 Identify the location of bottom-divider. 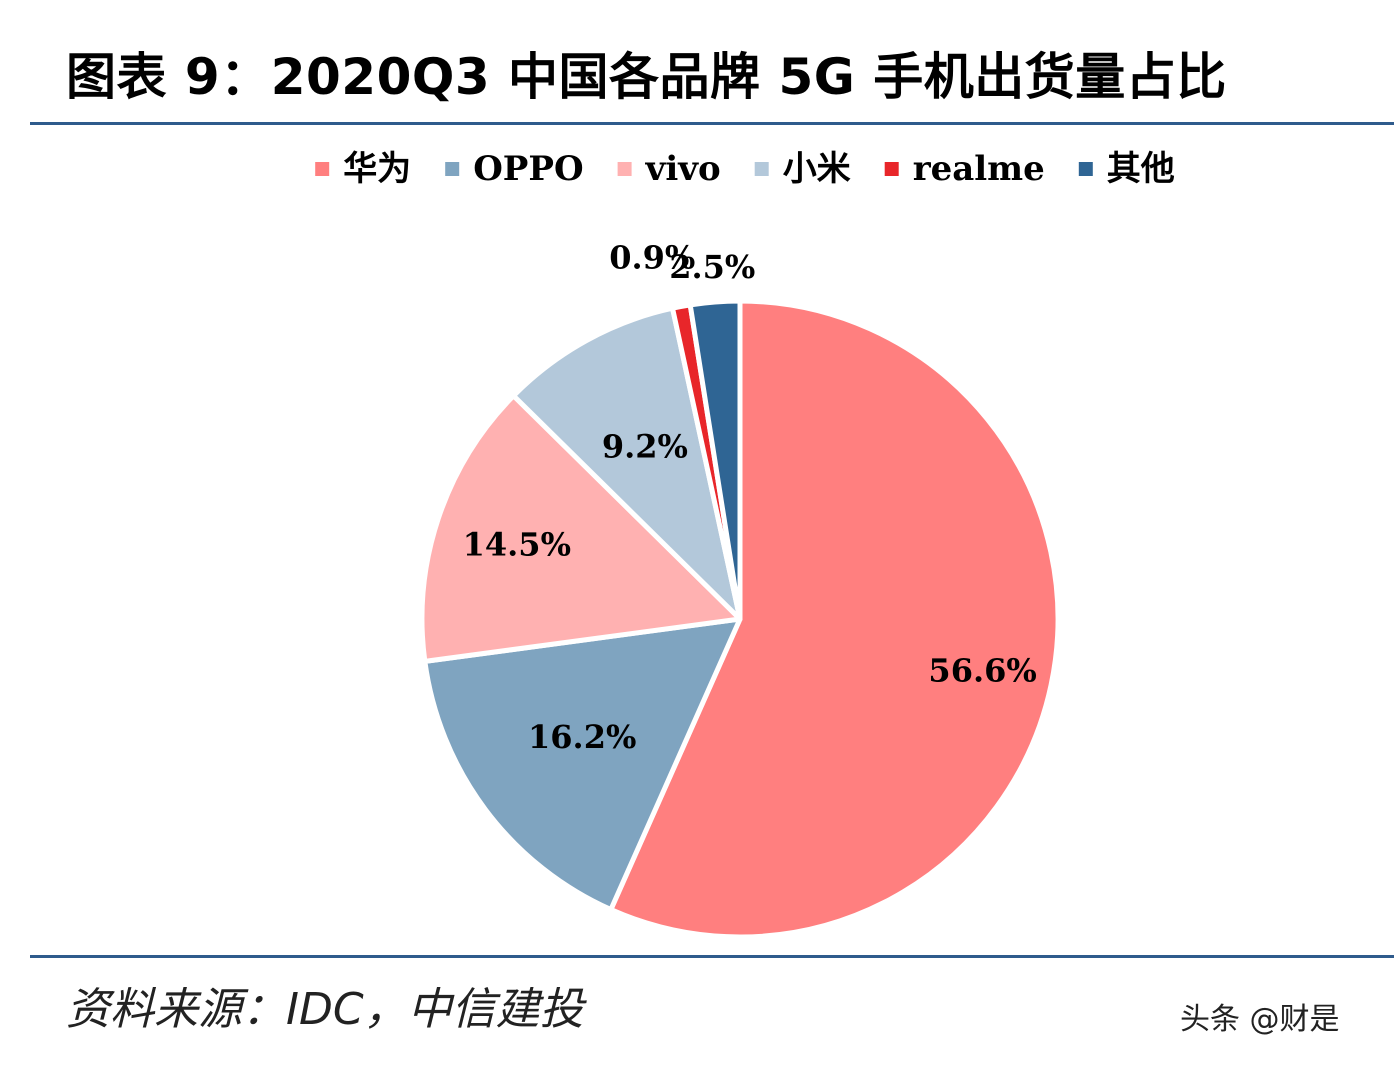
(712, 956).